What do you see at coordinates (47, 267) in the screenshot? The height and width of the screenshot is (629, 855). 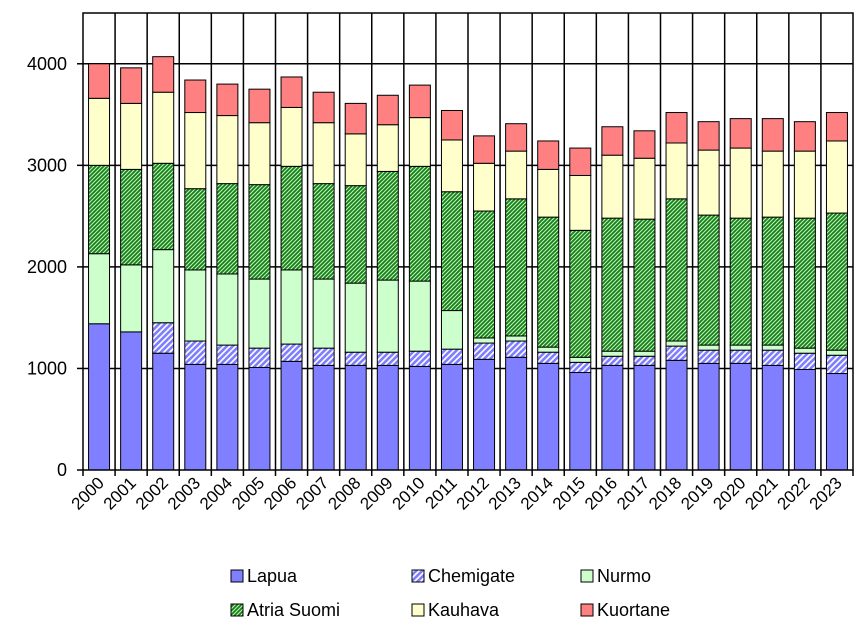 I see `y-tick-label: 2000` at bounding box center [47, 267].